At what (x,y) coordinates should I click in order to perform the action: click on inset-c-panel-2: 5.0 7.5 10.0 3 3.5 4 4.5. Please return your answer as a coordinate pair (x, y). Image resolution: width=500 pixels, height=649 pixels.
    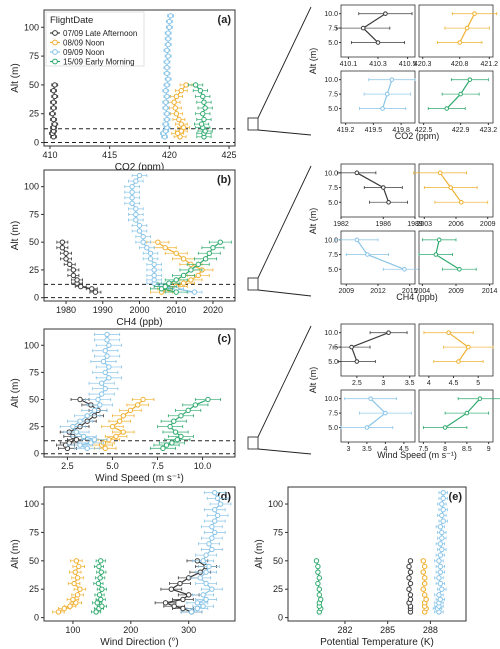
    Looking at the image, I should click on (370, 421).